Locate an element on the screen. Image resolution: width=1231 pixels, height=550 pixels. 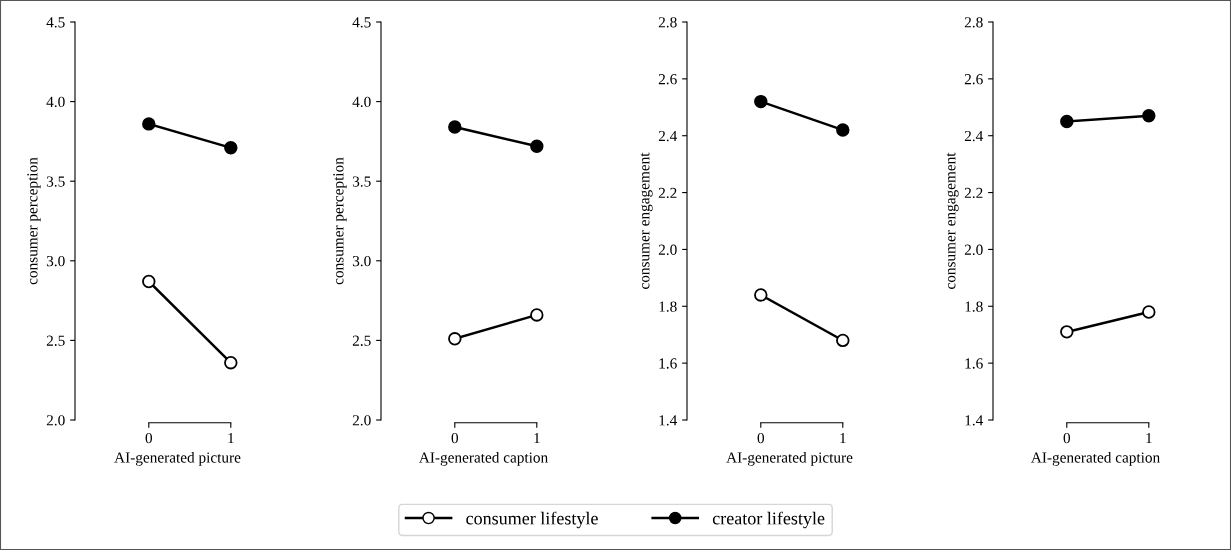
legend-label: creator lifestyle is located at coordinates (768, 520).